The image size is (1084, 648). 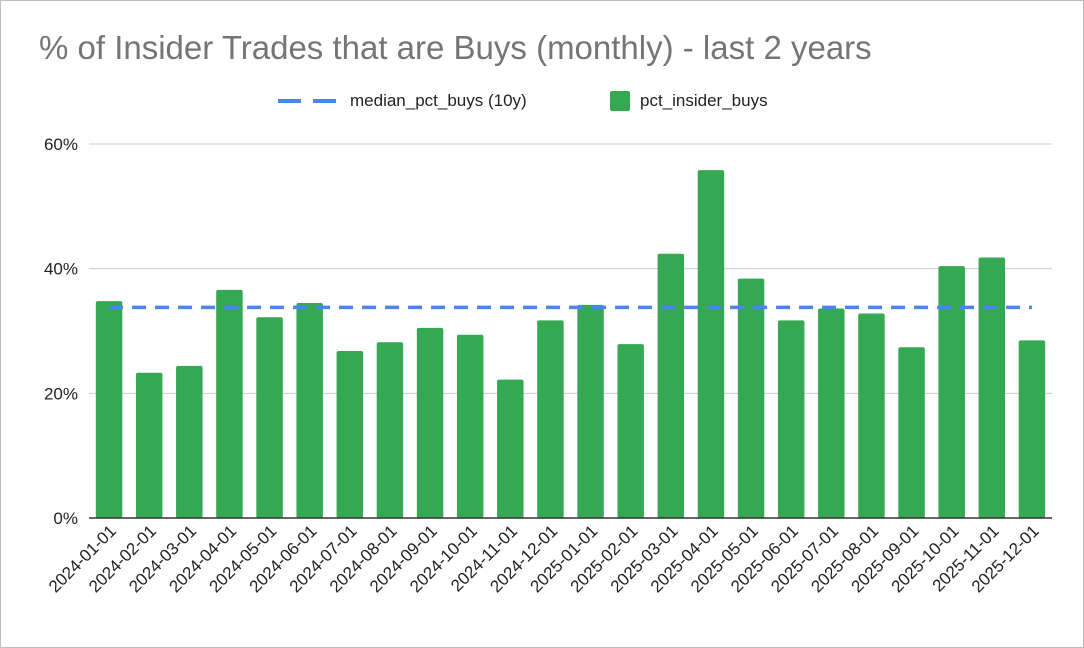 I want to click on legend-label-median: median_pct_buys (10y), so click(x=438, y=100).